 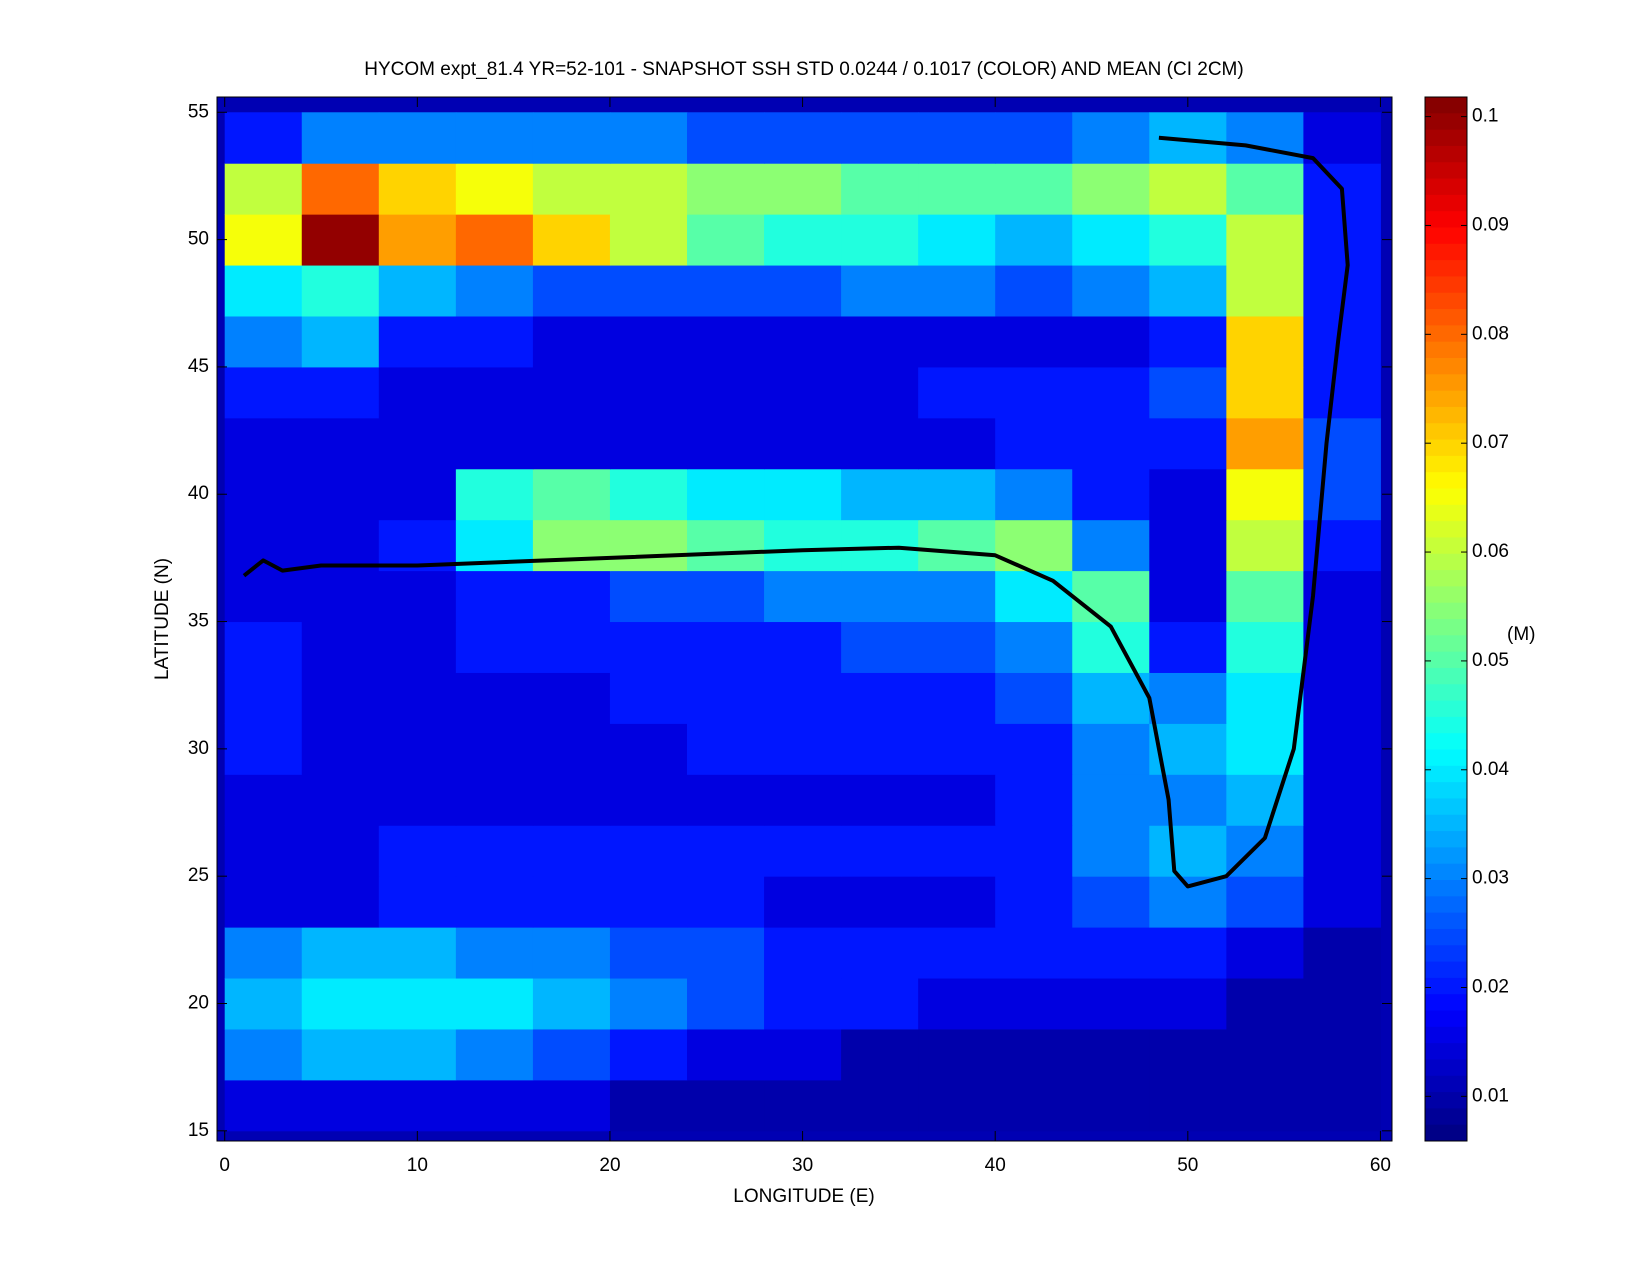 I want to click on colorbar-tick-label: 0.1, so click(x=1485, y=116).